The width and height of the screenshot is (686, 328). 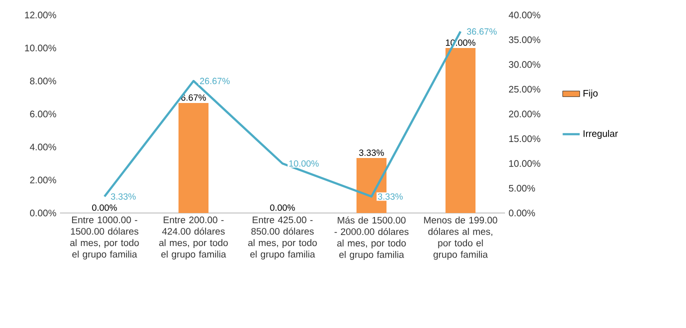 What do you see at coordinates (522, 213) in the screenshot?
I see `y2-tick-label: 0.00%` at bounding box center [522, 213].